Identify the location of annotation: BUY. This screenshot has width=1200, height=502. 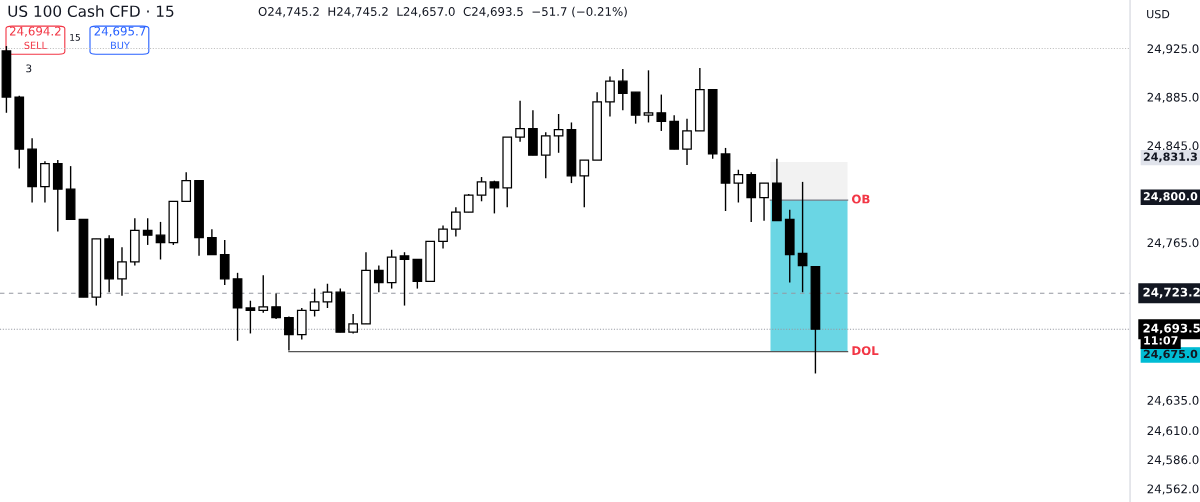
(120, 45).